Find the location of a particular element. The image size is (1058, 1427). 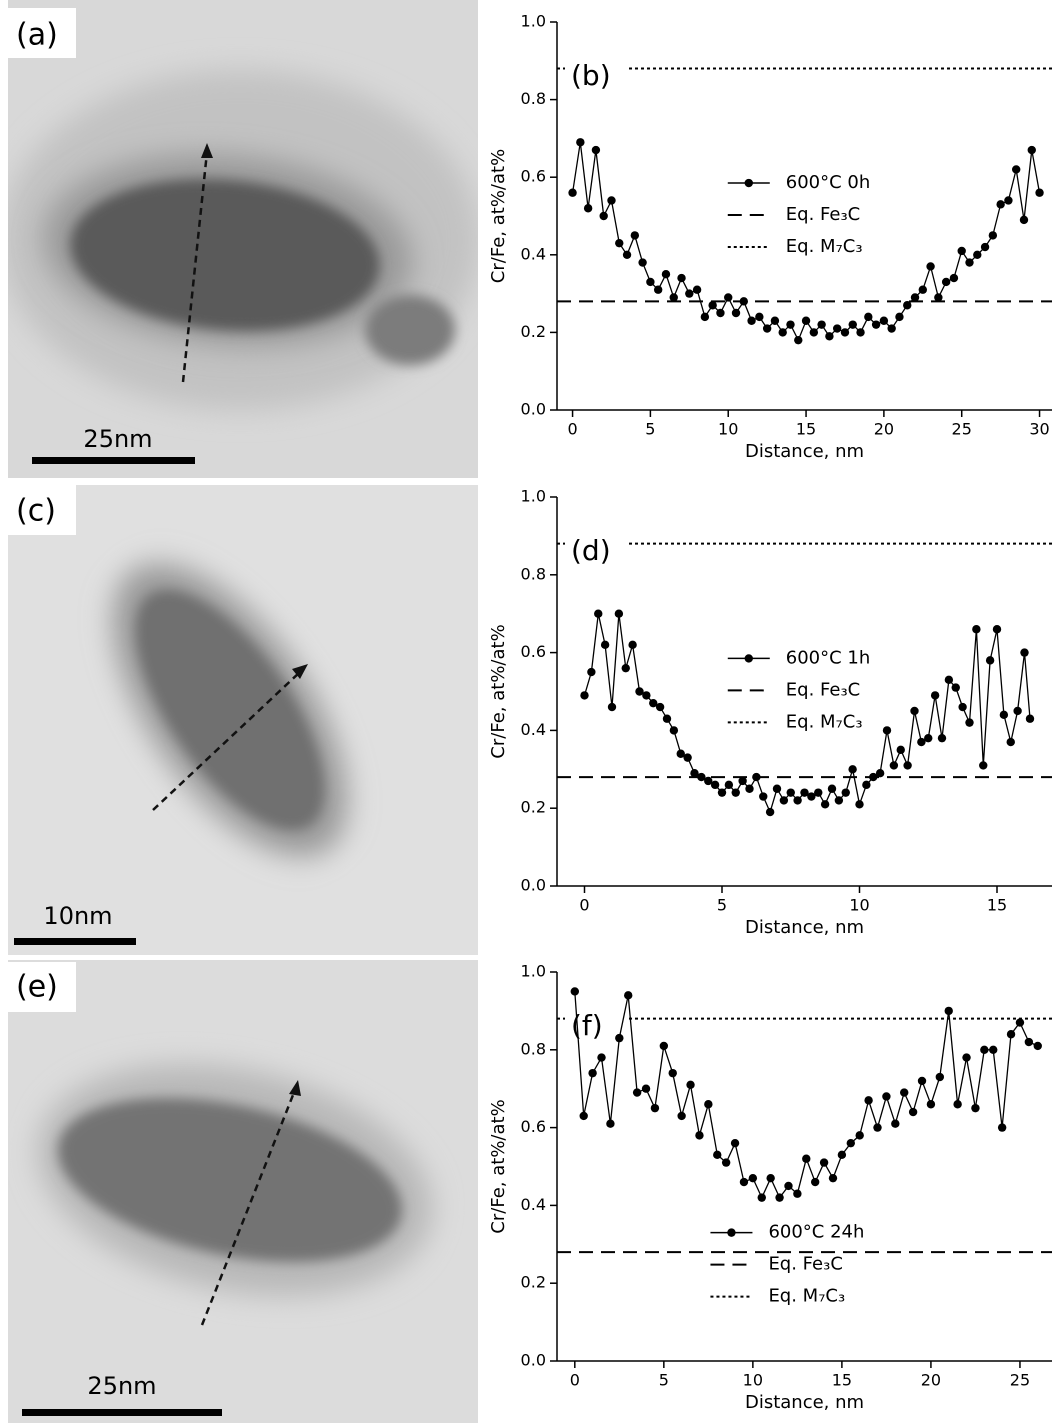

legend-label: Eq. Fe₃C is located at coordinates (823, 689).